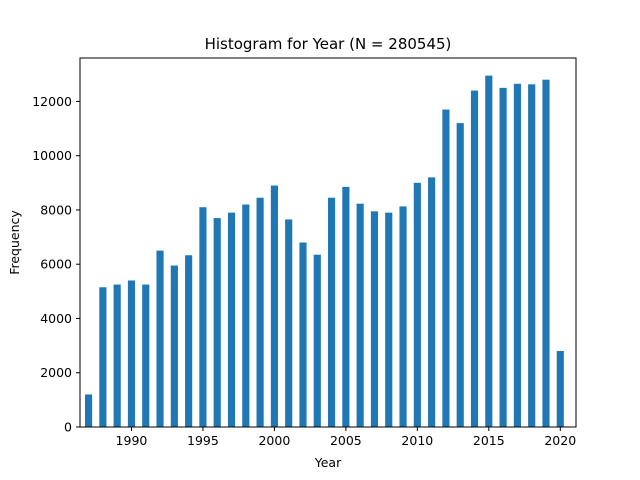  I want to click on bar-2020, so click(560, 389).